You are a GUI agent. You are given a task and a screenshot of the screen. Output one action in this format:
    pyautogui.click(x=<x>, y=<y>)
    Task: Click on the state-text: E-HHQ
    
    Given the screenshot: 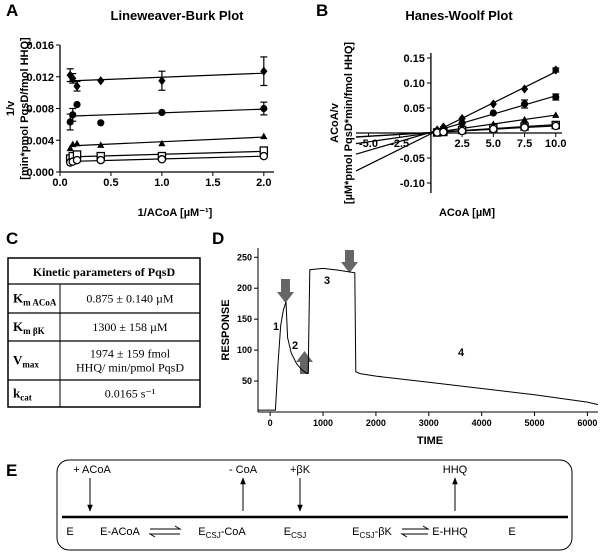 What is the action you would take?
    pyautogui.click(x=450, y=532)
    